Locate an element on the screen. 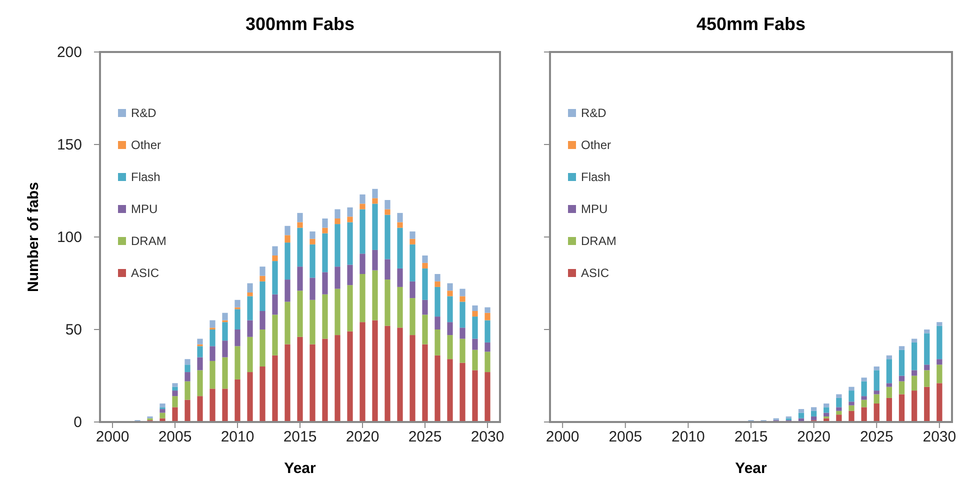 The image size is (962, 495). x-tick-label: 2010 is located at coordinates (688, 437).